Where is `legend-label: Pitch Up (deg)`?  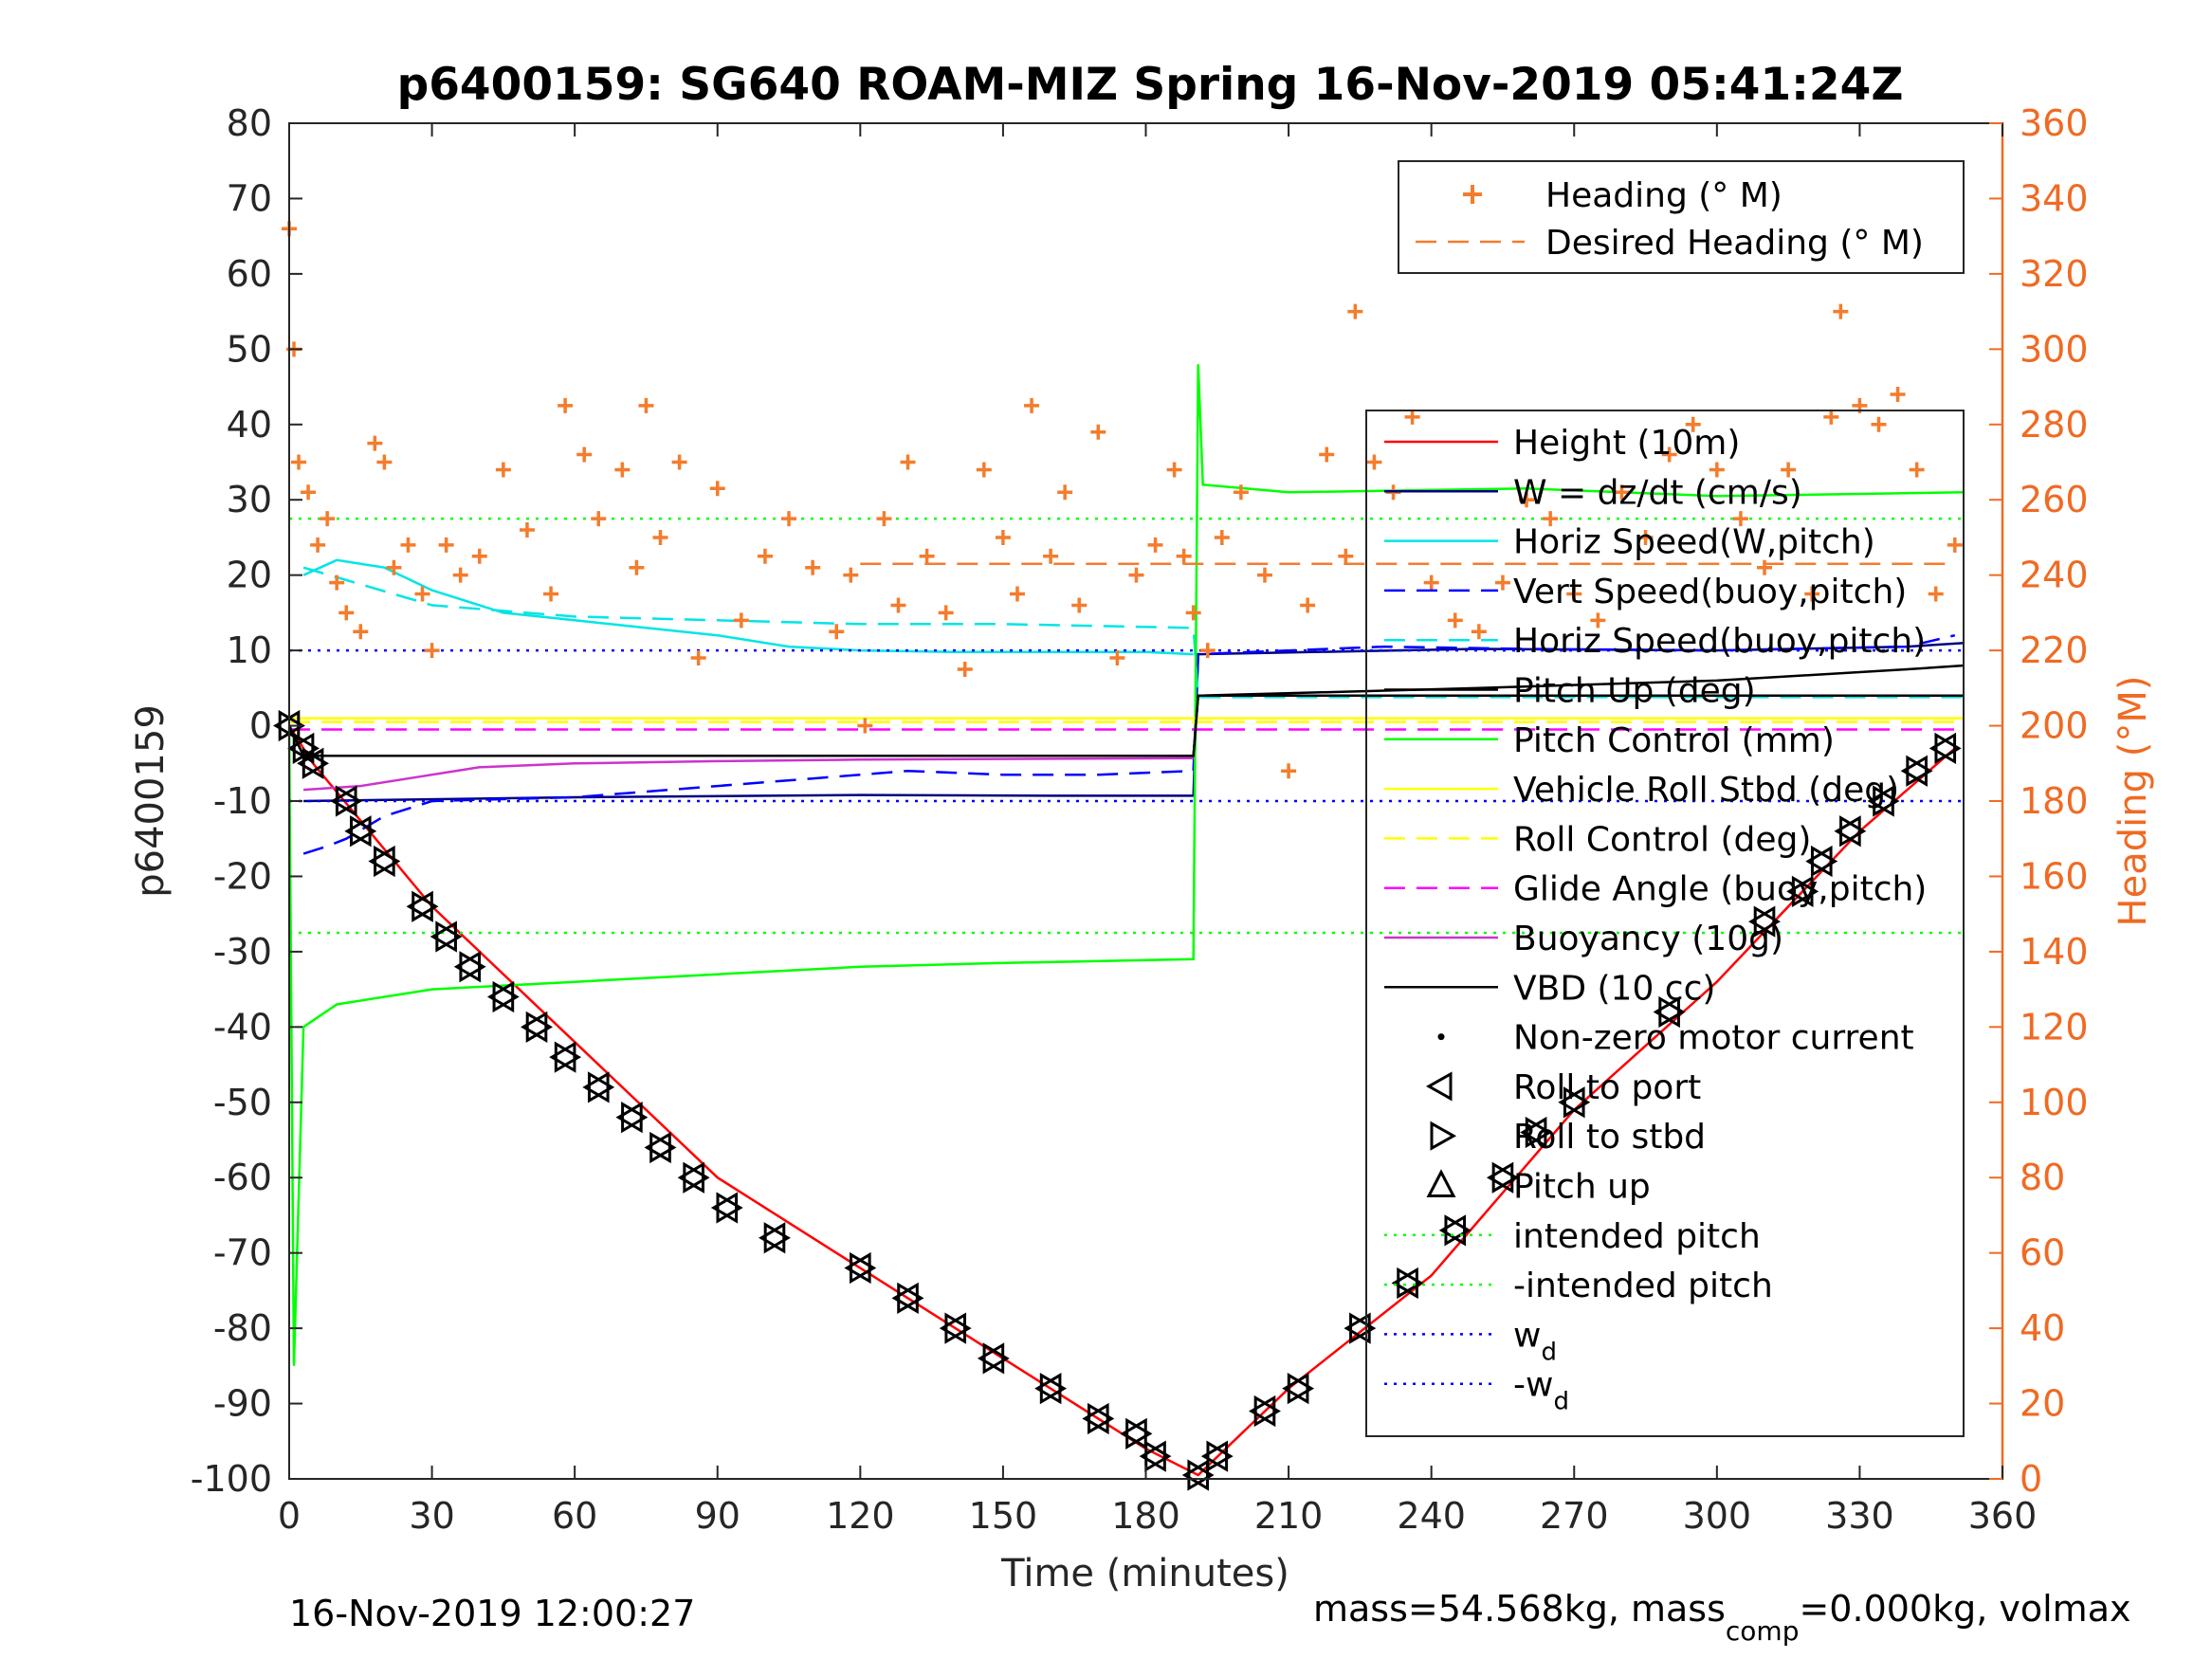
legend-label: Pitch Up (deg) is located at coordinates (1634, 691).